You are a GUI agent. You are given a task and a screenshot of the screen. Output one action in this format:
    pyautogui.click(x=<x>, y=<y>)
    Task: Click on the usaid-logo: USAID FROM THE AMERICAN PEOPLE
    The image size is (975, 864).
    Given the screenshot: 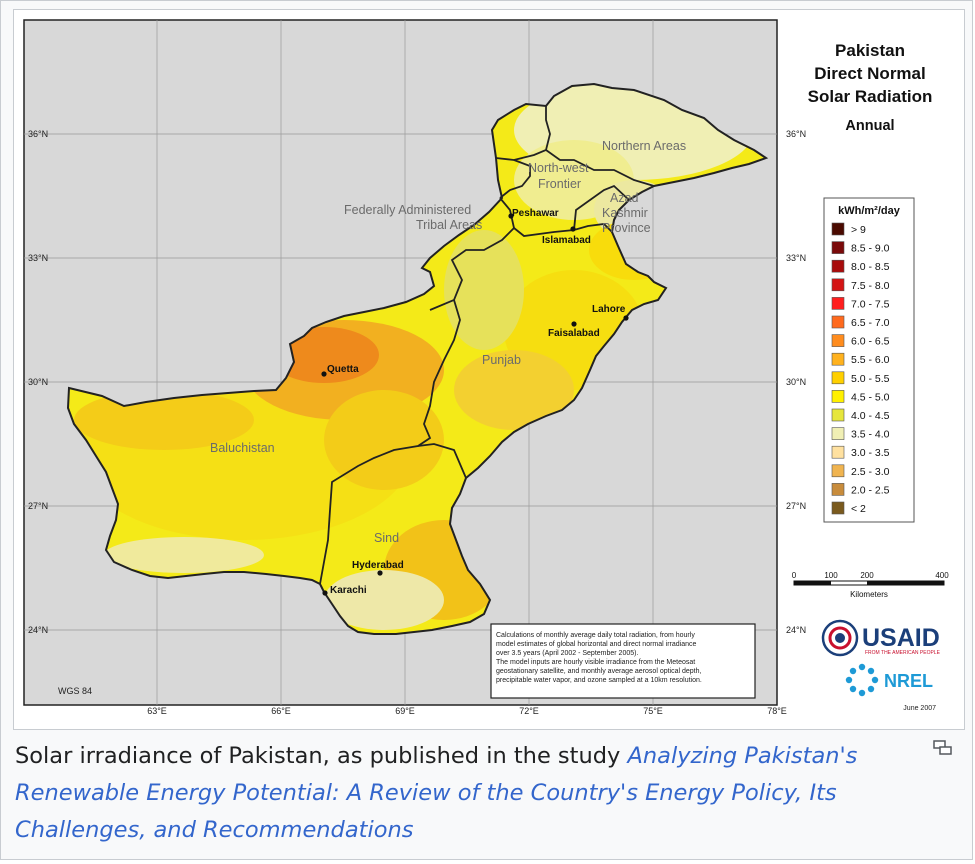 What is the action you would take?
    pyautogui.click(x=881, y=638)
    